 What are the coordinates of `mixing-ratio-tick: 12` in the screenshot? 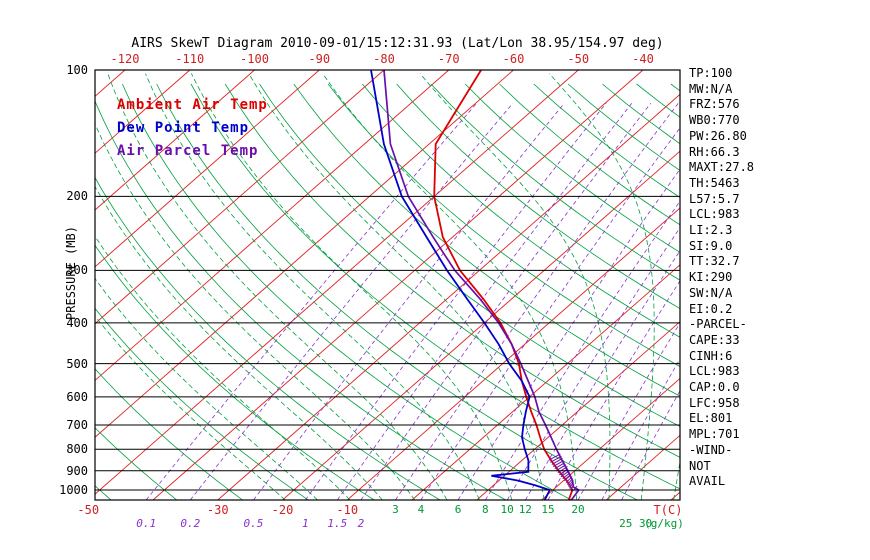 It's located at (525, 509).